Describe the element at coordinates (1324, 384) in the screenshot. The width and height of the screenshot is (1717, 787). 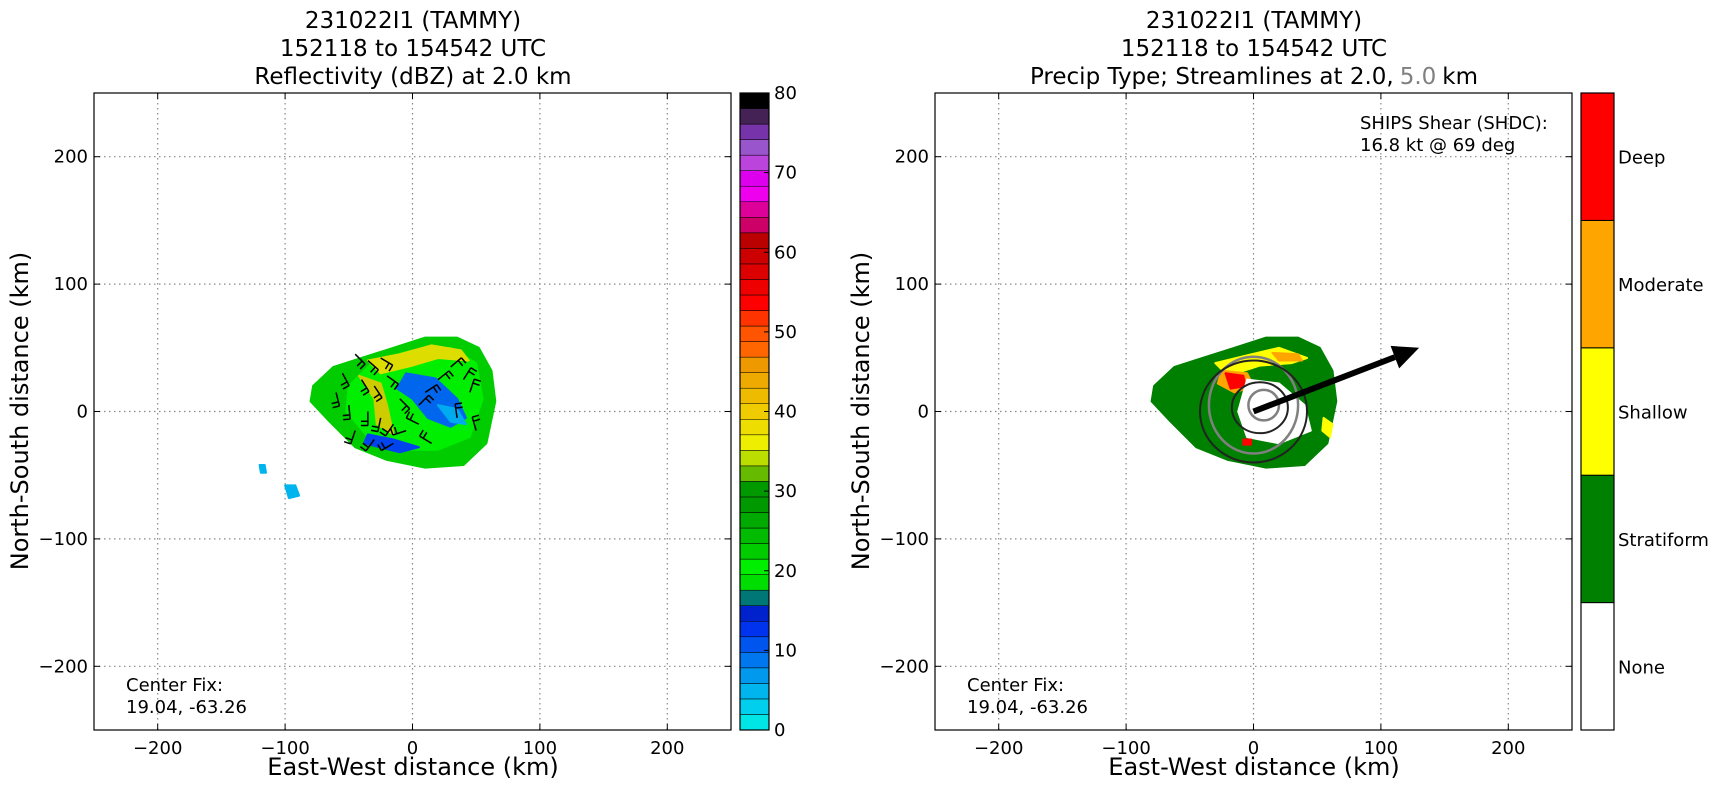
I see `shear-arrow-shaft` at that location.